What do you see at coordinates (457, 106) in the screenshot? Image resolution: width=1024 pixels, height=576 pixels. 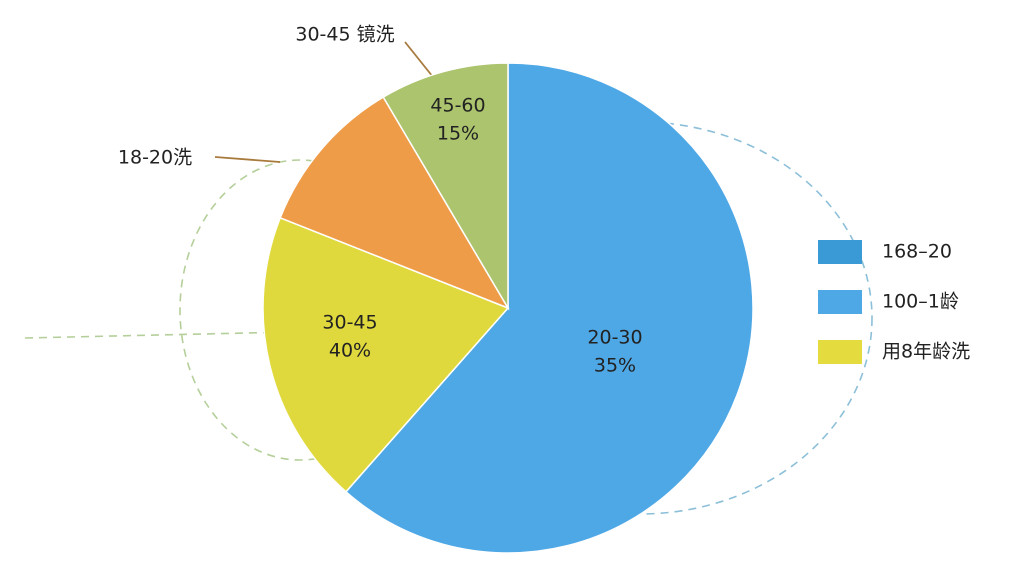 I see `slice-label: 45-60` at bounding box center [457, 106].